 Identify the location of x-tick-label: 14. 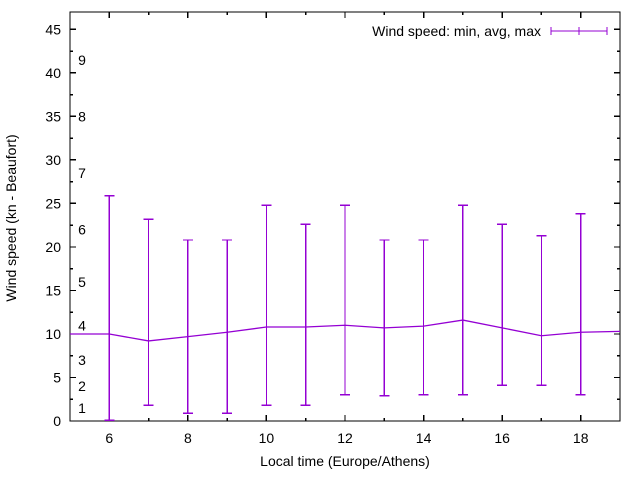
(424, 438).